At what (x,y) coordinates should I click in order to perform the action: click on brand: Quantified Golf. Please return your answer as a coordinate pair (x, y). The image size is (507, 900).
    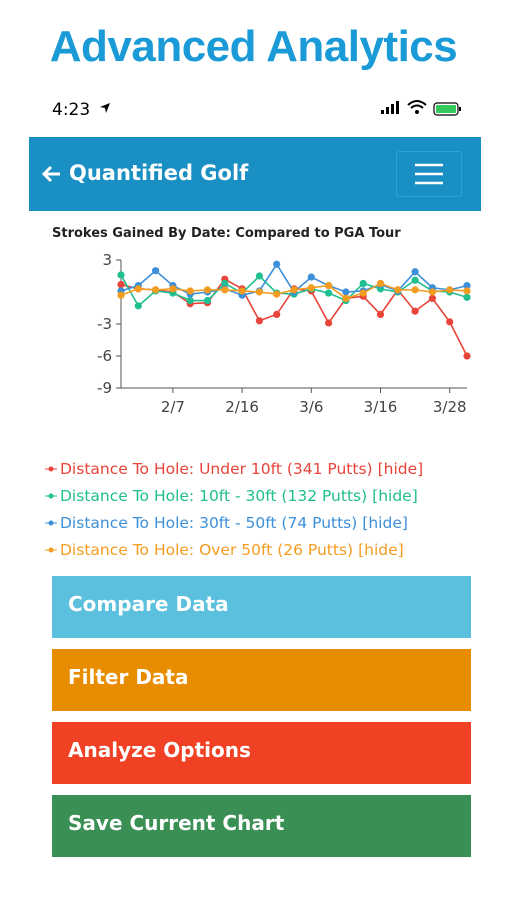
    Looking at the image, I should click on (159, 173).